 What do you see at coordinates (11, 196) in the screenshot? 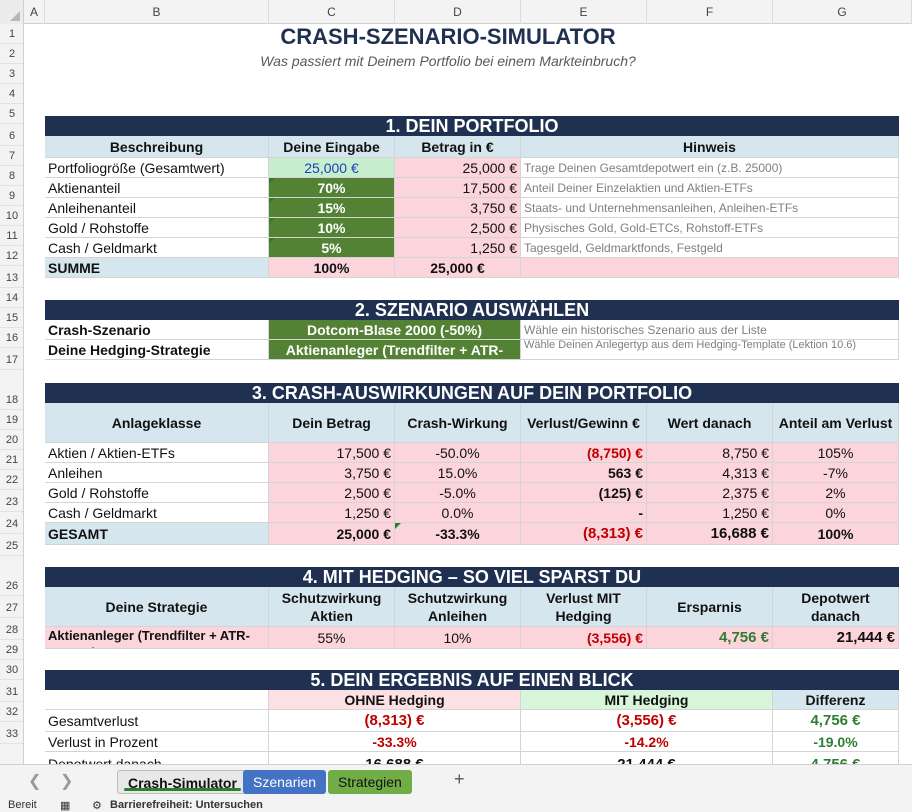
I see `row-header: 9` at bounding box center [11, 196].